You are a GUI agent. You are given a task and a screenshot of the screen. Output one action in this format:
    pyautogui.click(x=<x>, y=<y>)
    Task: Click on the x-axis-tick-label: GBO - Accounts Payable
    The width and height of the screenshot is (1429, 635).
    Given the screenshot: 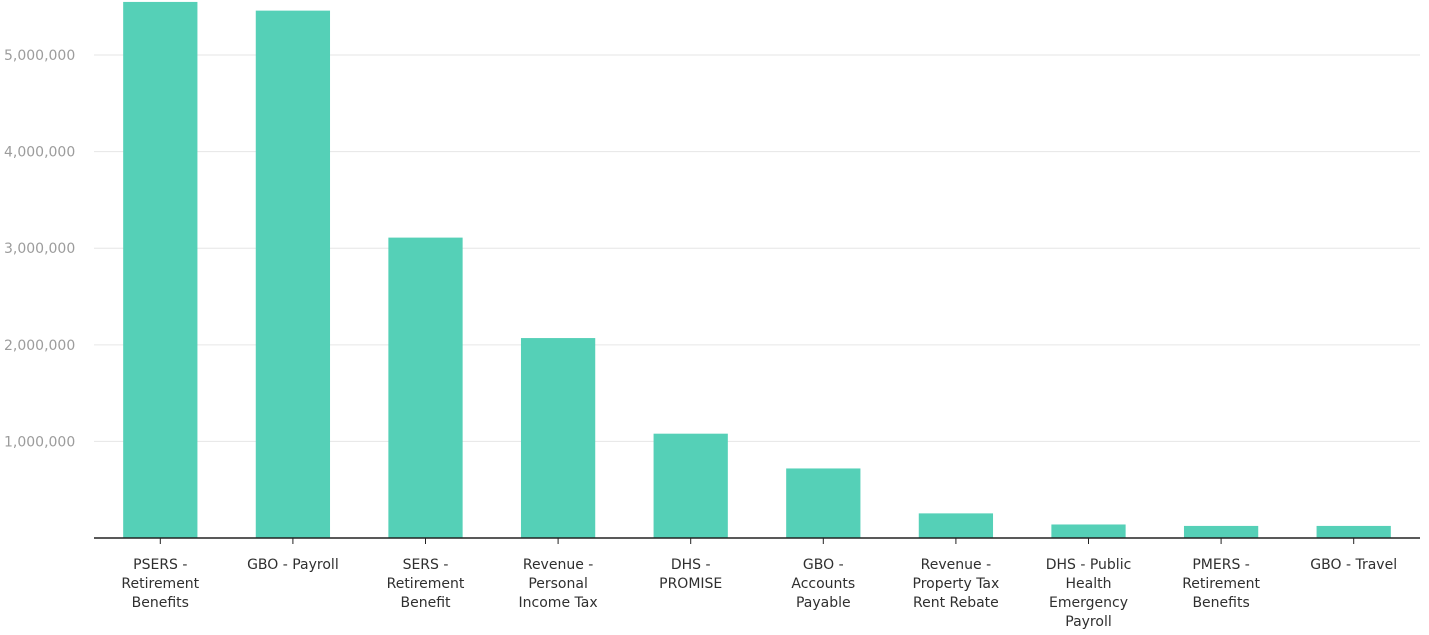 What is the action you would take?
    pyautogui.click(x=823, y=584)
    